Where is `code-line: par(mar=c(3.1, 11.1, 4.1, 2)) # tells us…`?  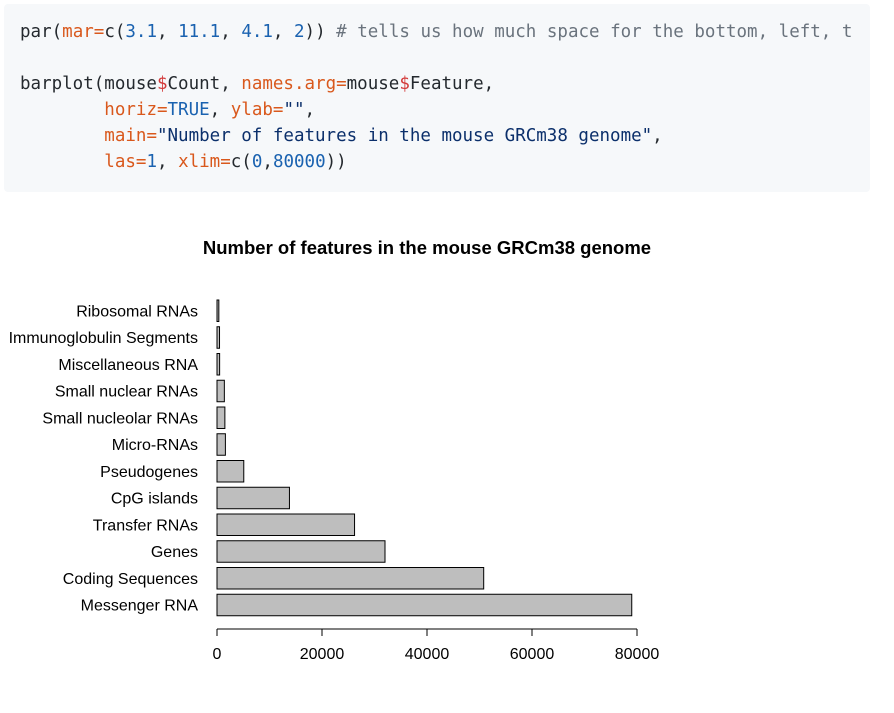
code-line: par(mar=c(3.1, 11.1, 4.1, 2)) # tells us… is located at coordinates (436, 32).